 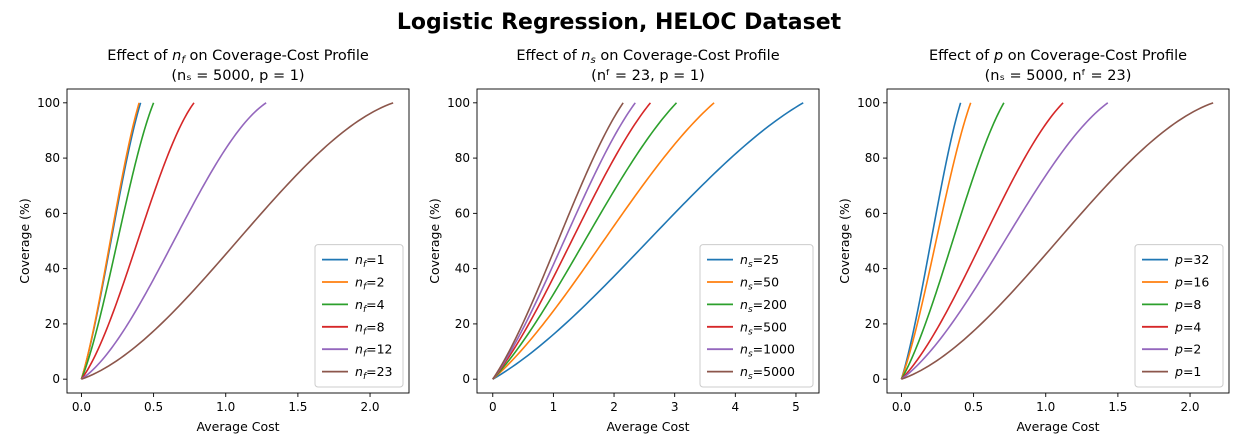 What do you see at coordinates (759, 284) in the screenshot?
I see `legend-entry: ns=50` at bounding box center [759, 284].